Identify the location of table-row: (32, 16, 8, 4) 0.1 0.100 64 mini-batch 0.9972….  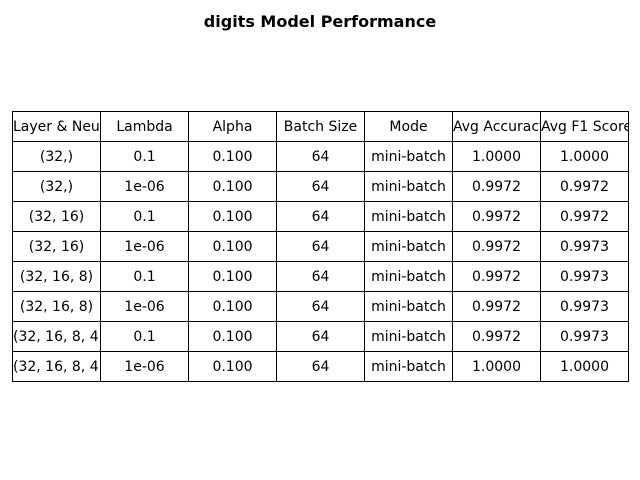
(320, 336).